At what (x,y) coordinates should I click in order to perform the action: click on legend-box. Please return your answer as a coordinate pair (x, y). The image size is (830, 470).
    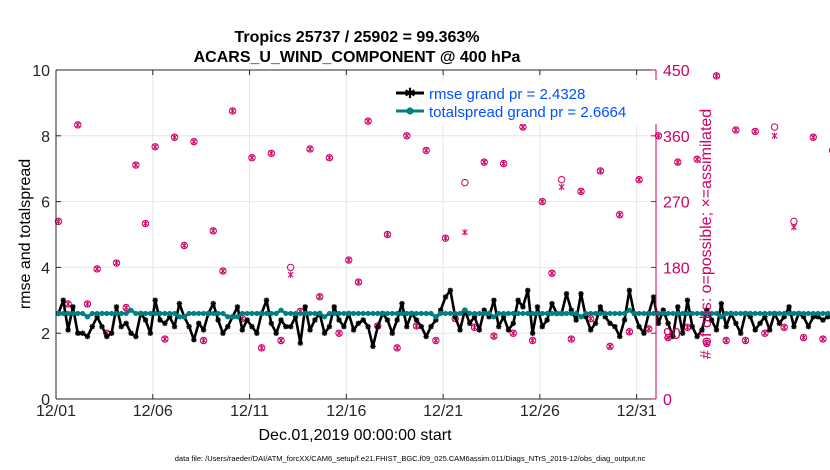
    Looking at the image, I should click on (525, 102).